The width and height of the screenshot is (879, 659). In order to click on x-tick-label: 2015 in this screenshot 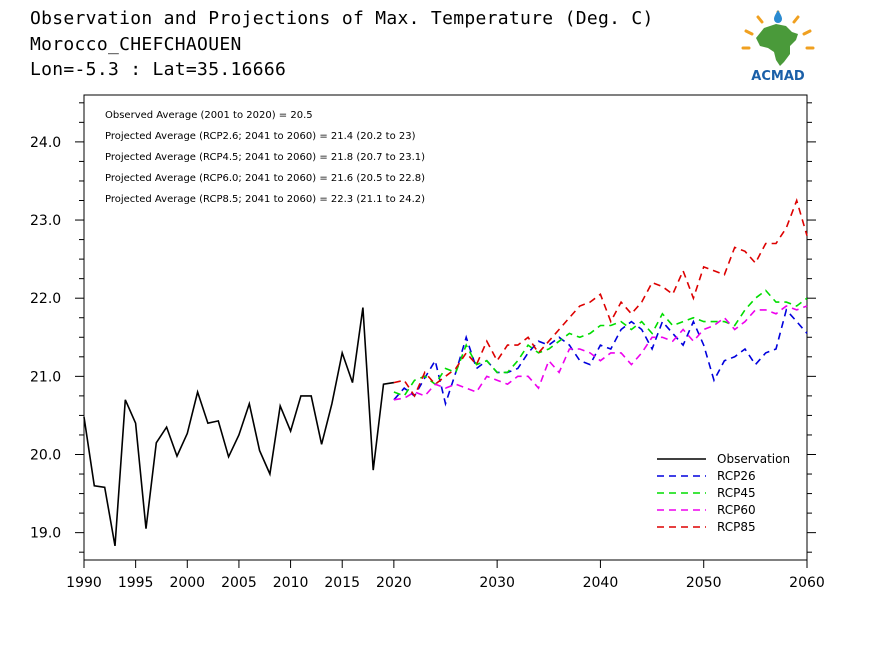, I will do `click(342, 583)`.